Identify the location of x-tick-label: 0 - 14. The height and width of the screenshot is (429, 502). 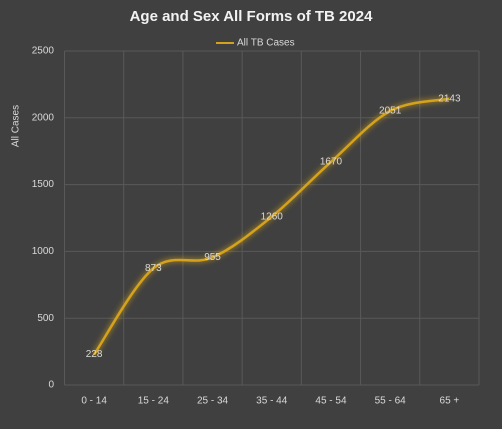
(94, 401).